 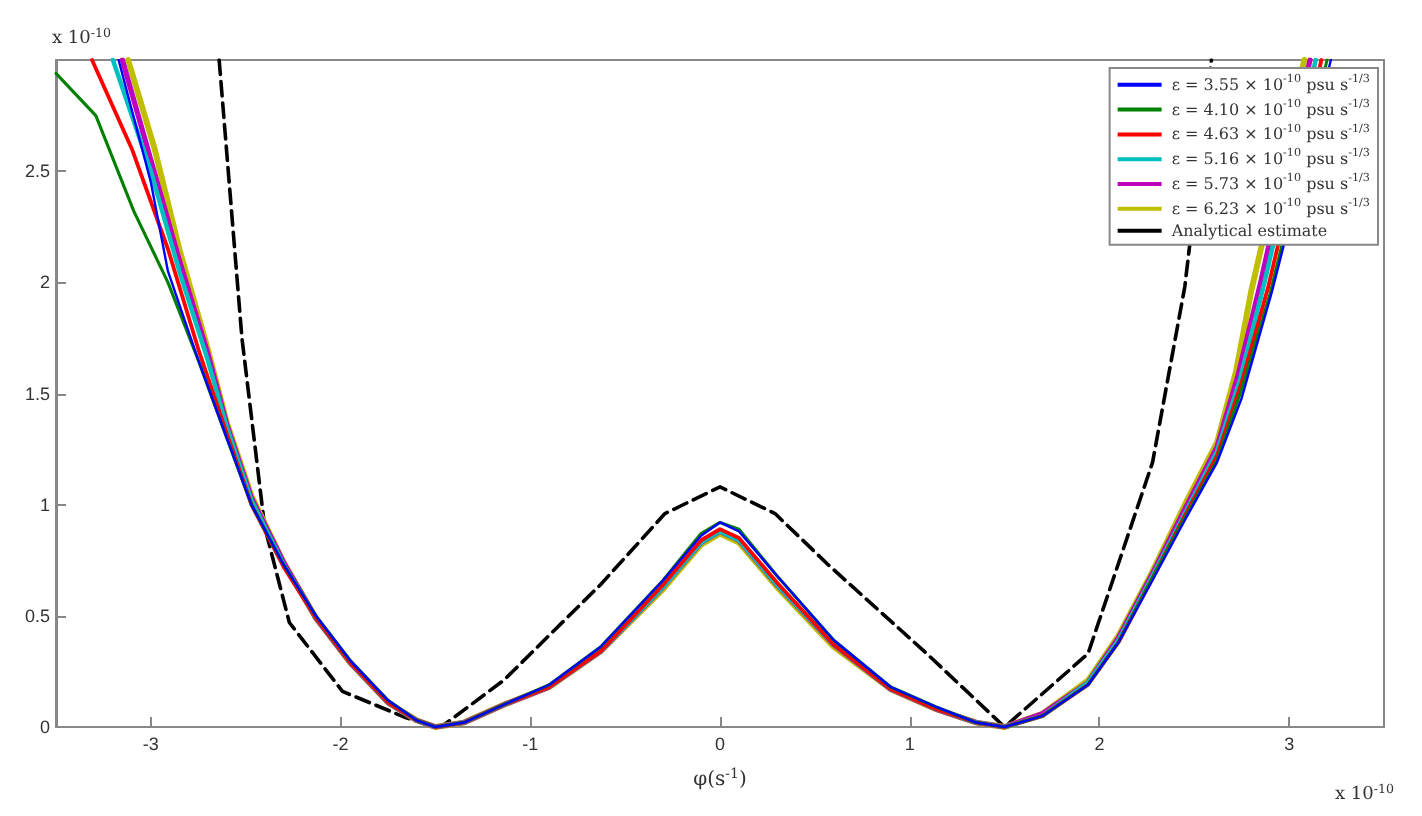 I want to click on y-tick-label: 2, so click(x=44, y=282).